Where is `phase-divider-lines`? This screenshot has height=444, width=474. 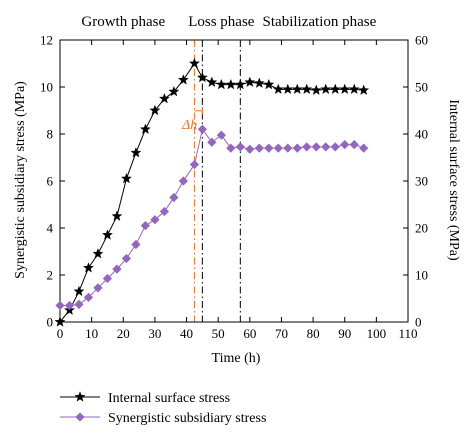 phase-divider-lines is located at coordinates (217, 181).